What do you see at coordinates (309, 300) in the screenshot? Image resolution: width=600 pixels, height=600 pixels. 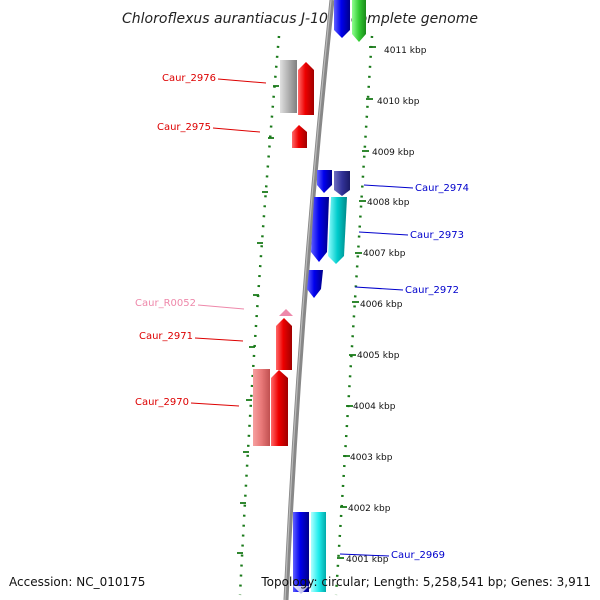 I see `genome-backbone` at bounding box center [309, 300].